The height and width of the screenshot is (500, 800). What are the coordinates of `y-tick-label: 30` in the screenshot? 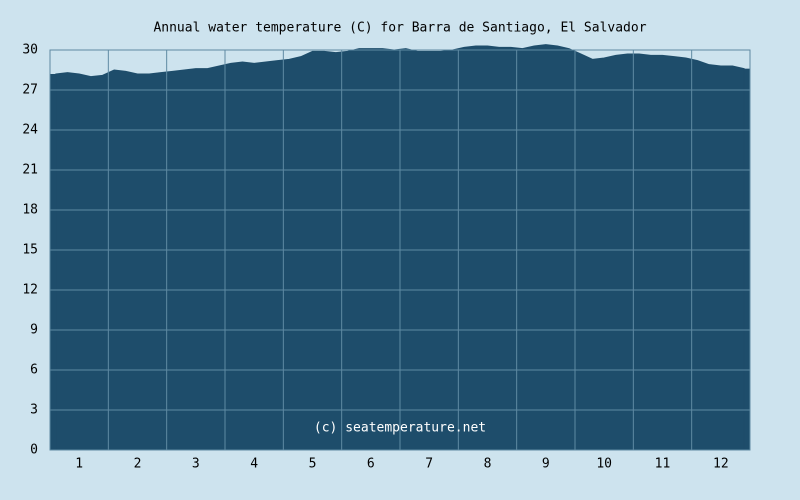 It's located at (30, 50).